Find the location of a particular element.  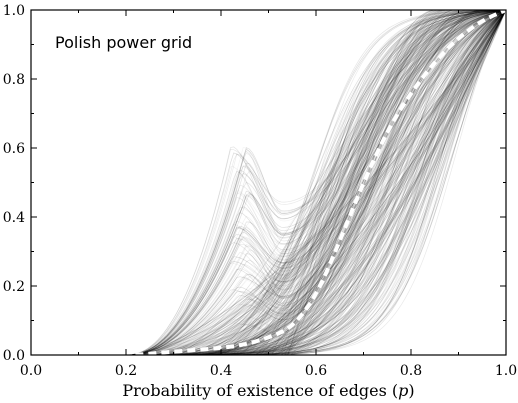

x-tick-label: 0.8 is located at coordinates (411, 371).